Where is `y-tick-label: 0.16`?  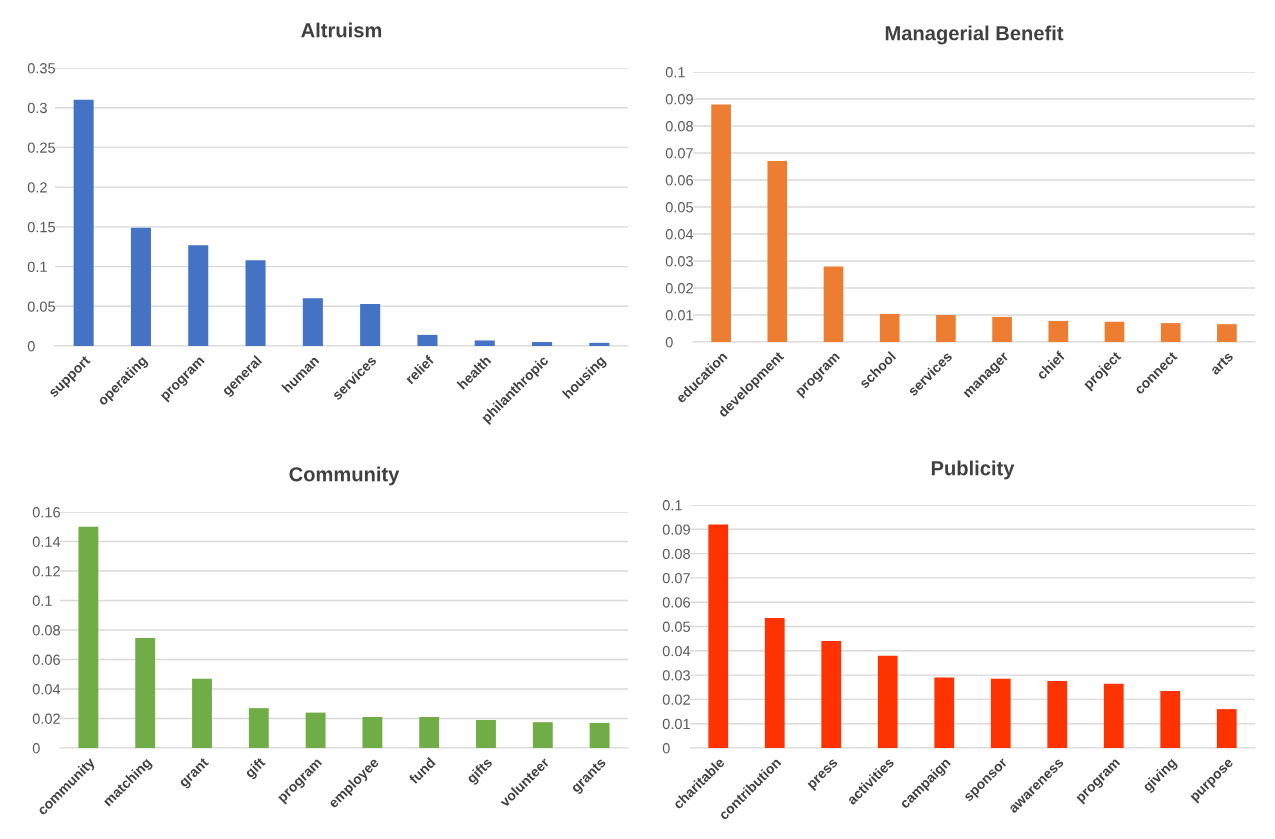
y-tick-label: 0.16 is located at coordinates (46, 512).